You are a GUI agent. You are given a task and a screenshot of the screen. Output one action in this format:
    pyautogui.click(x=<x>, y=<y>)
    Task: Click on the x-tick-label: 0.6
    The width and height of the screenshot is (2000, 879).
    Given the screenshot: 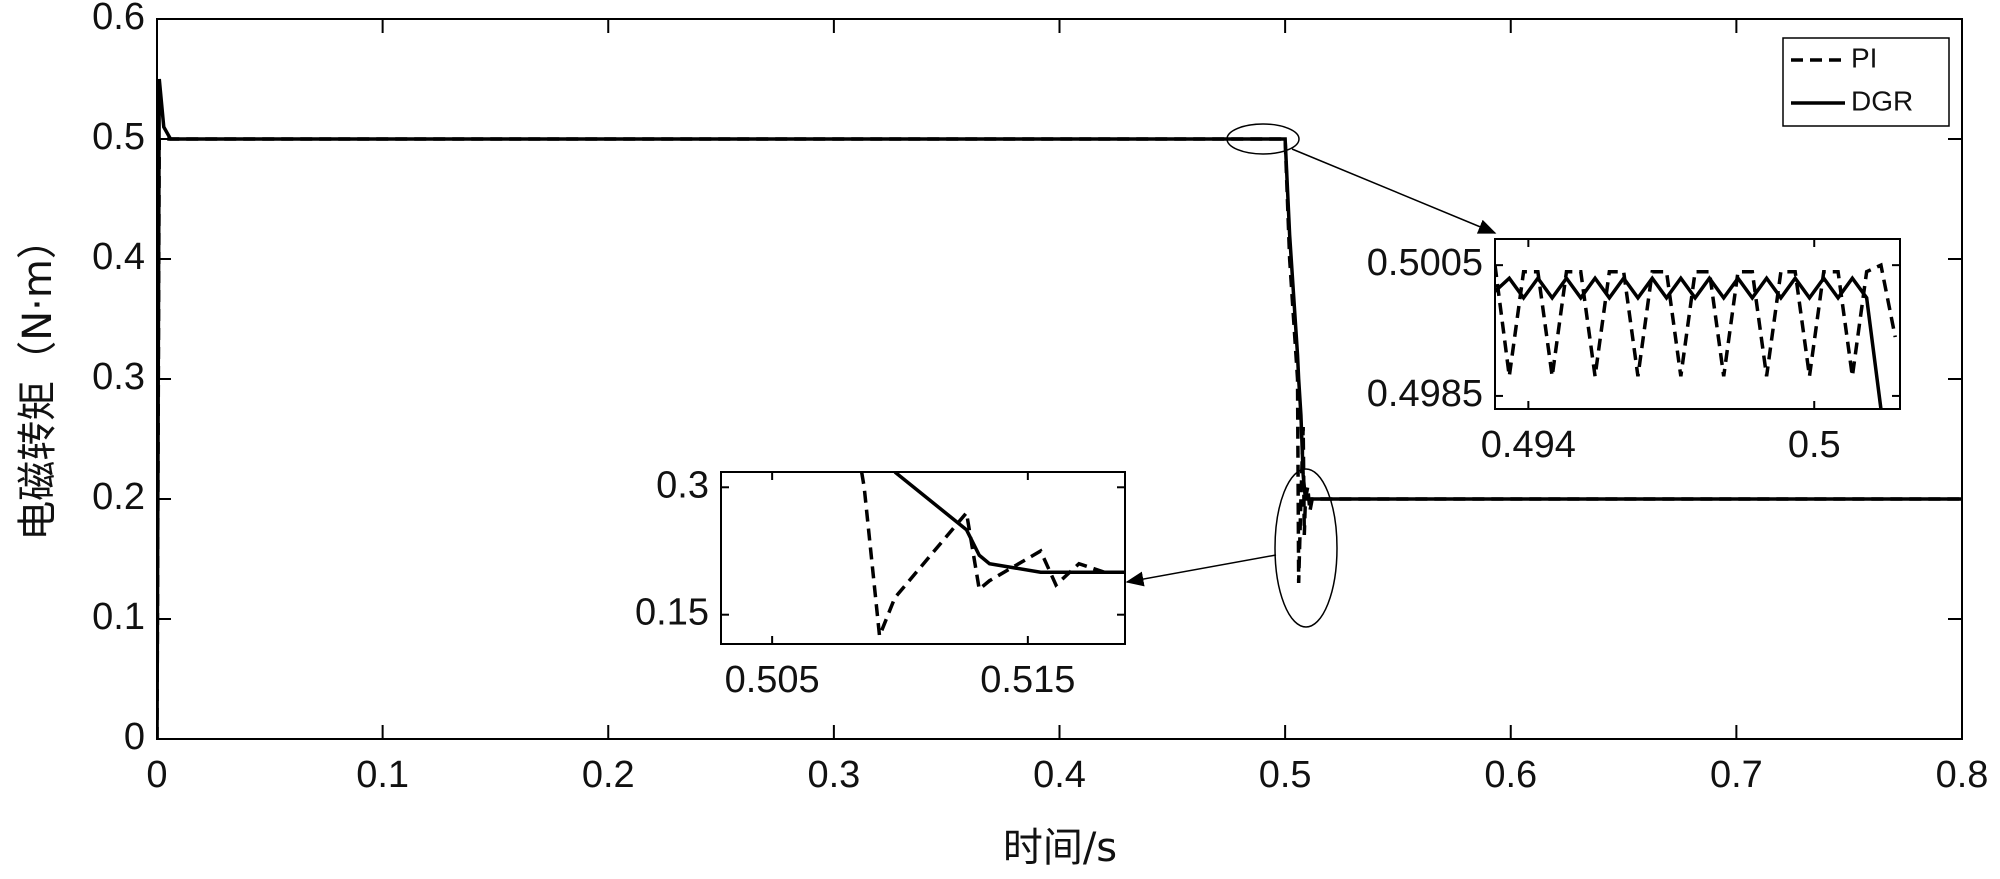 What is the action you would take?
    pyautogui.click(x=1510, y=775)
    